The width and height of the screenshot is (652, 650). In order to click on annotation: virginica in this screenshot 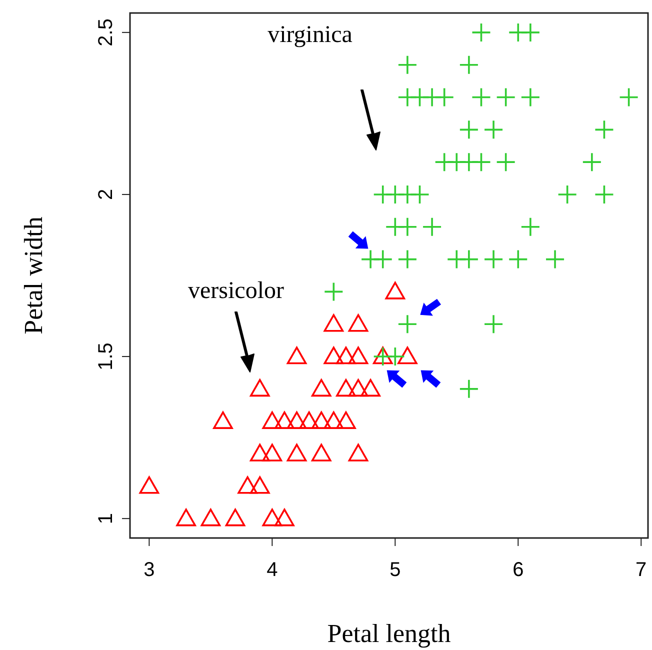, I will do `click(310, 35)`.